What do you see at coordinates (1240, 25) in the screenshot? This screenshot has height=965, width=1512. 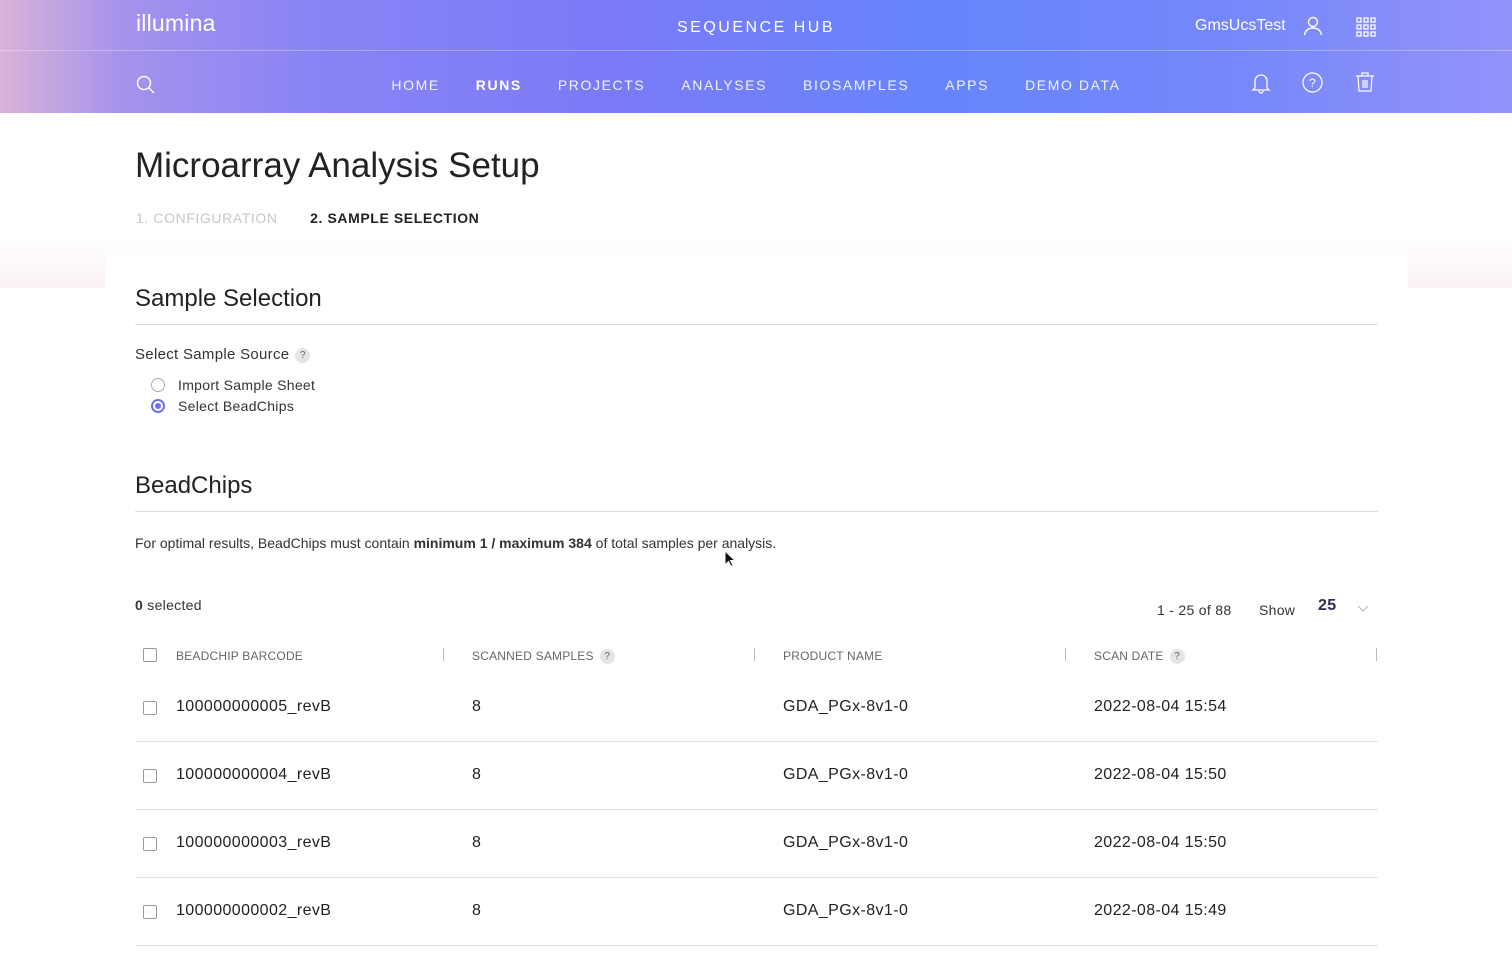 I see `username: GmsUcsTest` at bounding box center [1240, 25].